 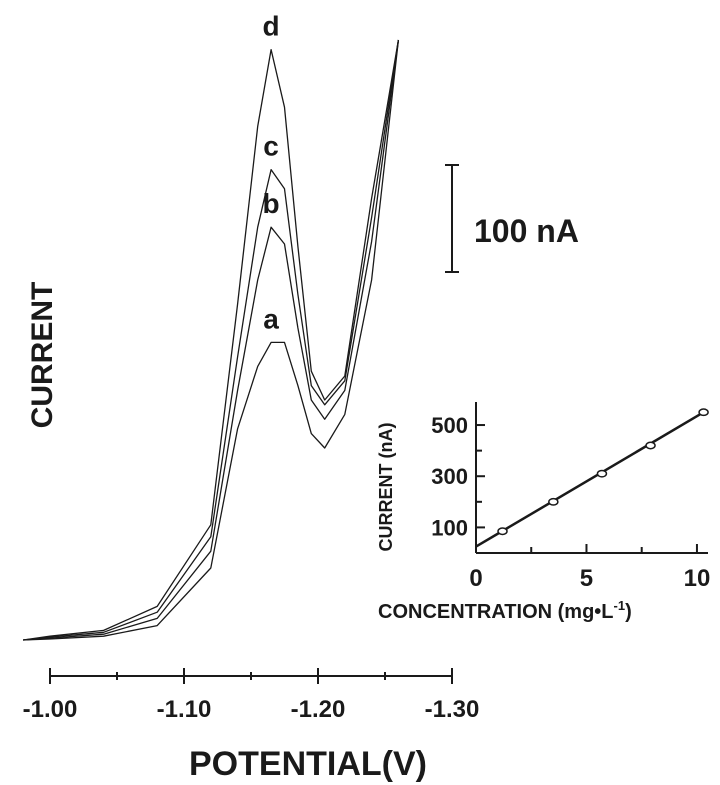 What do you see at coordinates (386, 487) in the screenshot?
I see `inset-y-axis-title: CURRENT (nA)` at bounding box center [386, 487].